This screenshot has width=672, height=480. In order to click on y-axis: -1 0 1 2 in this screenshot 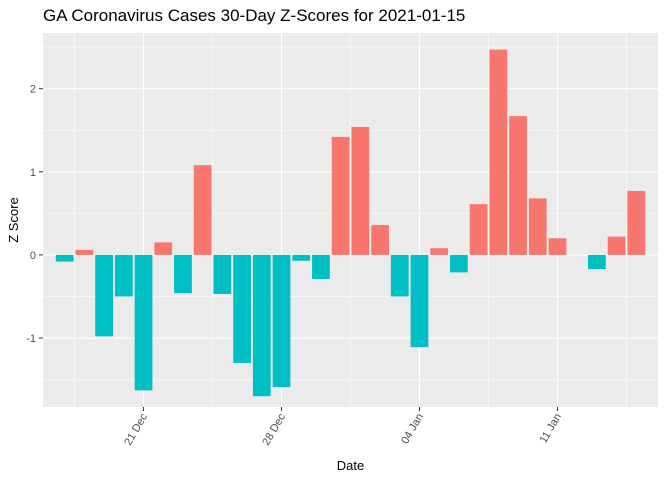, I will do `click(34, 214)`.